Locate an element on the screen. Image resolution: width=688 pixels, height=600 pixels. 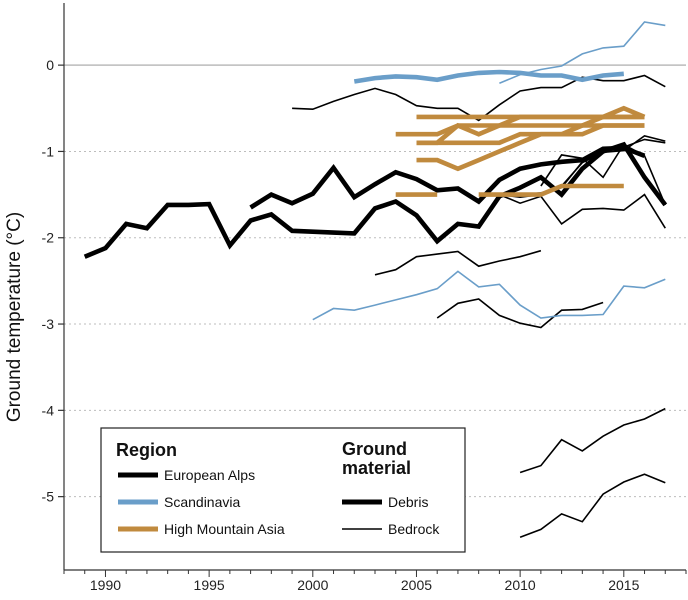
y-tick-label: -4 is located at coordinates (48, 410).